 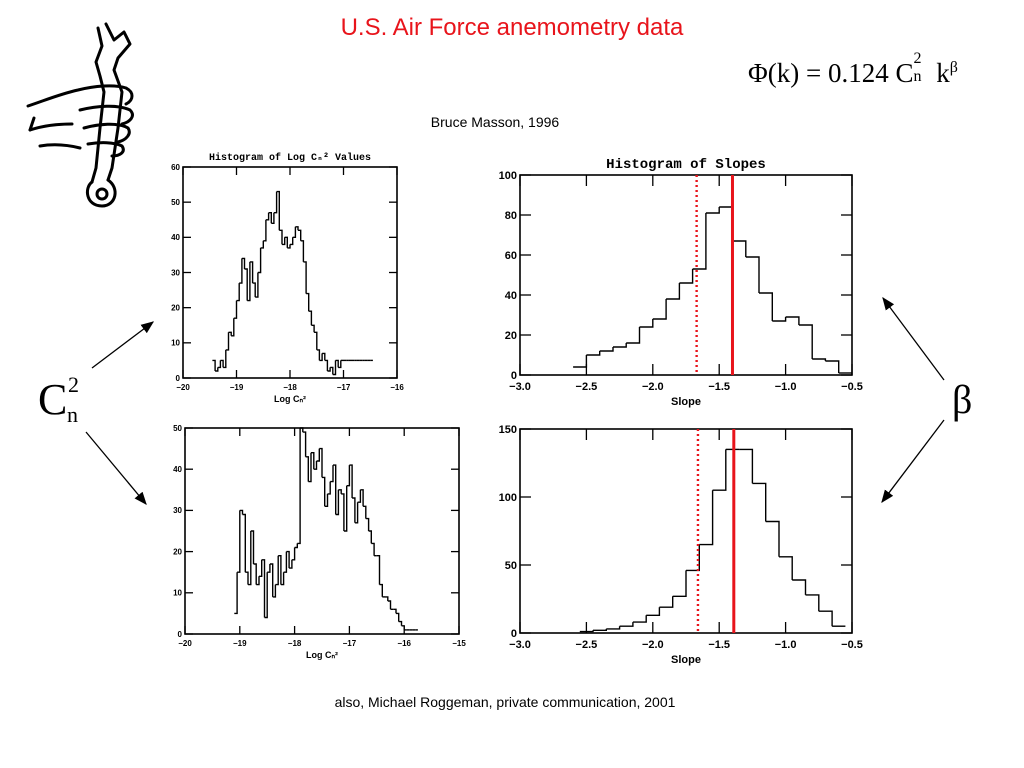 What do you see at coordinates (116, 468) in the screenshot?
I see `arrow-cn-to-bottom-hist` at bounding box center [116, 468].